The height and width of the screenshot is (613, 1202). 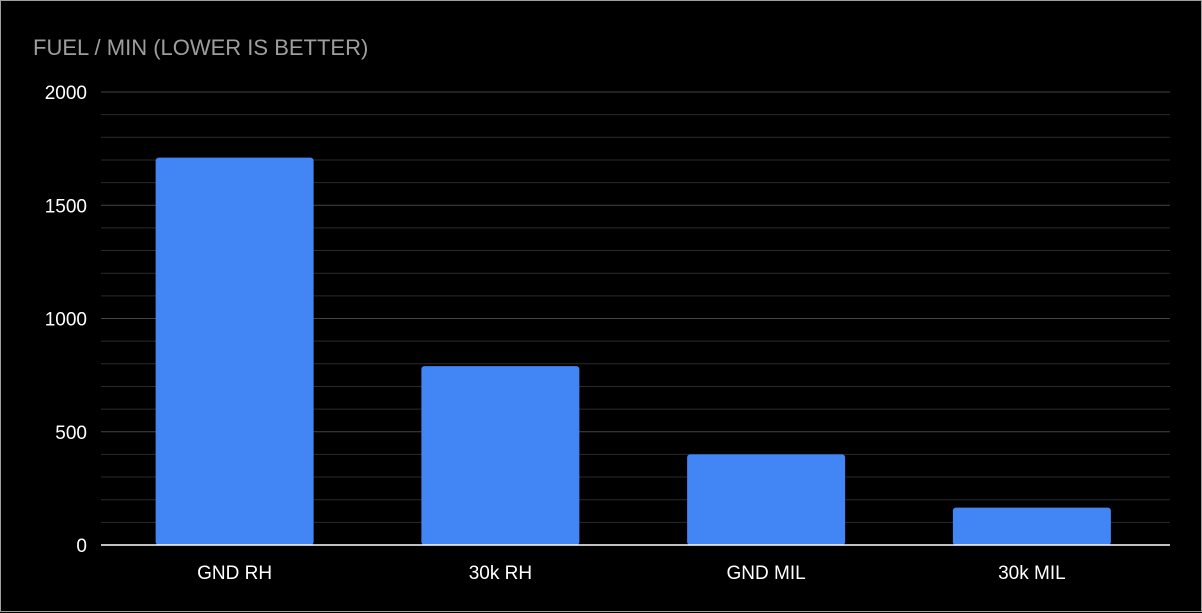 What do you see at coordinates (1032, 573) in the screenshot?
I see `x-tick-label: 30k MIL` at bounding box center [1032, 573].